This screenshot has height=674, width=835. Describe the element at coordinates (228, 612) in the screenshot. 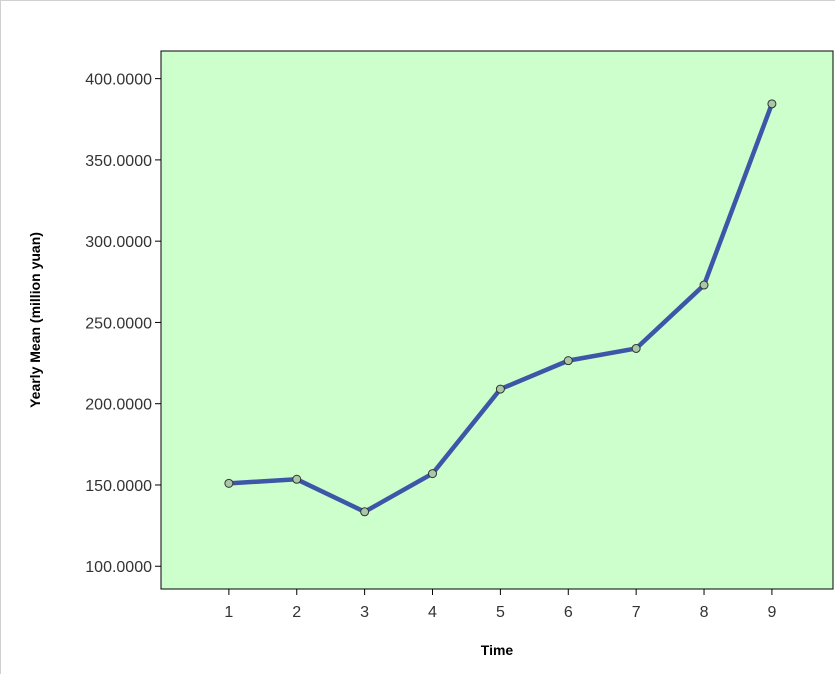

I see `x-tick-label: 1` at that location.